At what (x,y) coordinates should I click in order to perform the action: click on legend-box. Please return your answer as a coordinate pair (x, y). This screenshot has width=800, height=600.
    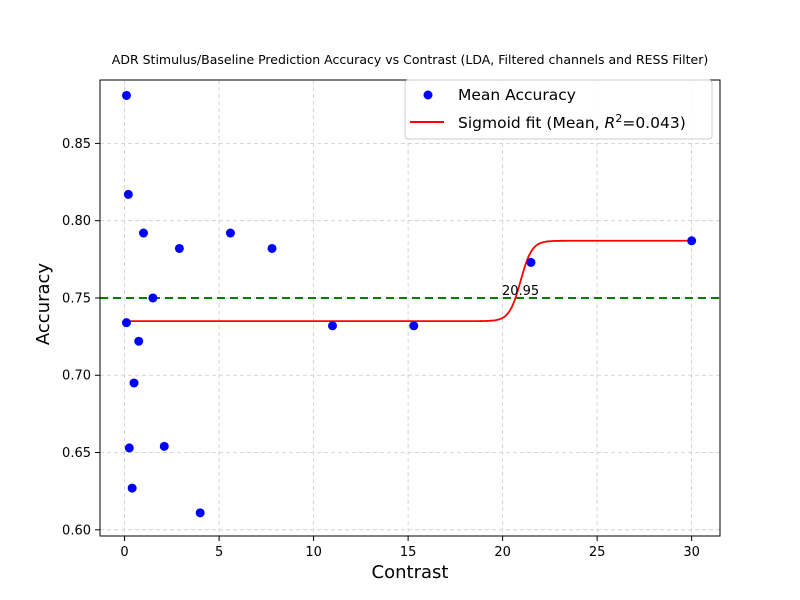
    Looking at the image, I should click on (558, 109).